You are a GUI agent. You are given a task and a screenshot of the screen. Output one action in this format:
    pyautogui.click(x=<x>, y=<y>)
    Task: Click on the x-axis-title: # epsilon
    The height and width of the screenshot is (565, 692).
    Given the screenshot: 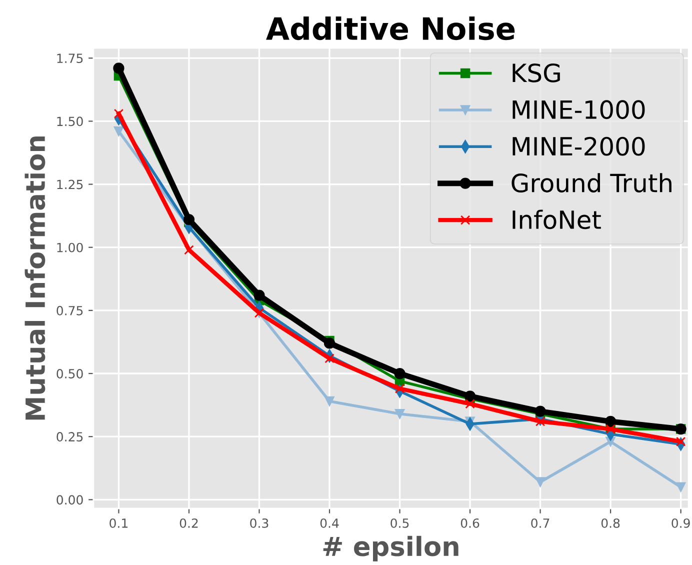 What is the action you would take?
    pyautogui.click(x=390, y=549)
    